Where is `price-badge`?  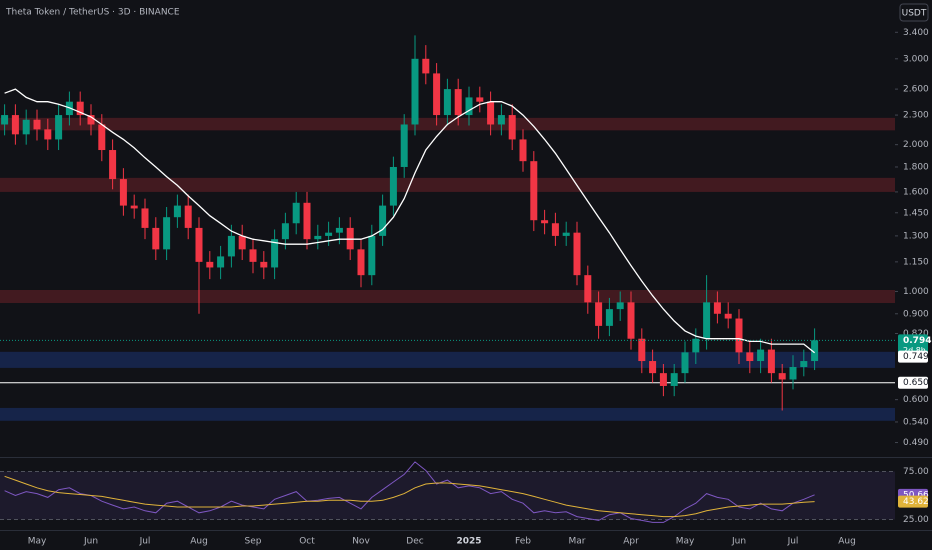
price-badge is located at coordinates (913, 382).